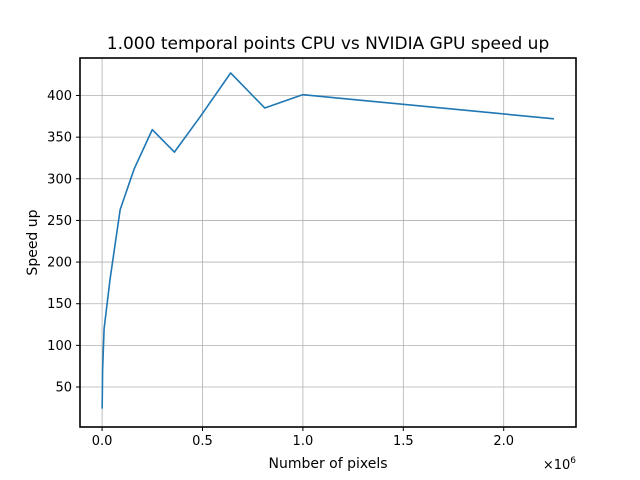 The image size is (640, 480). I want to click on y-tick-label: 50, so click(63, 388).